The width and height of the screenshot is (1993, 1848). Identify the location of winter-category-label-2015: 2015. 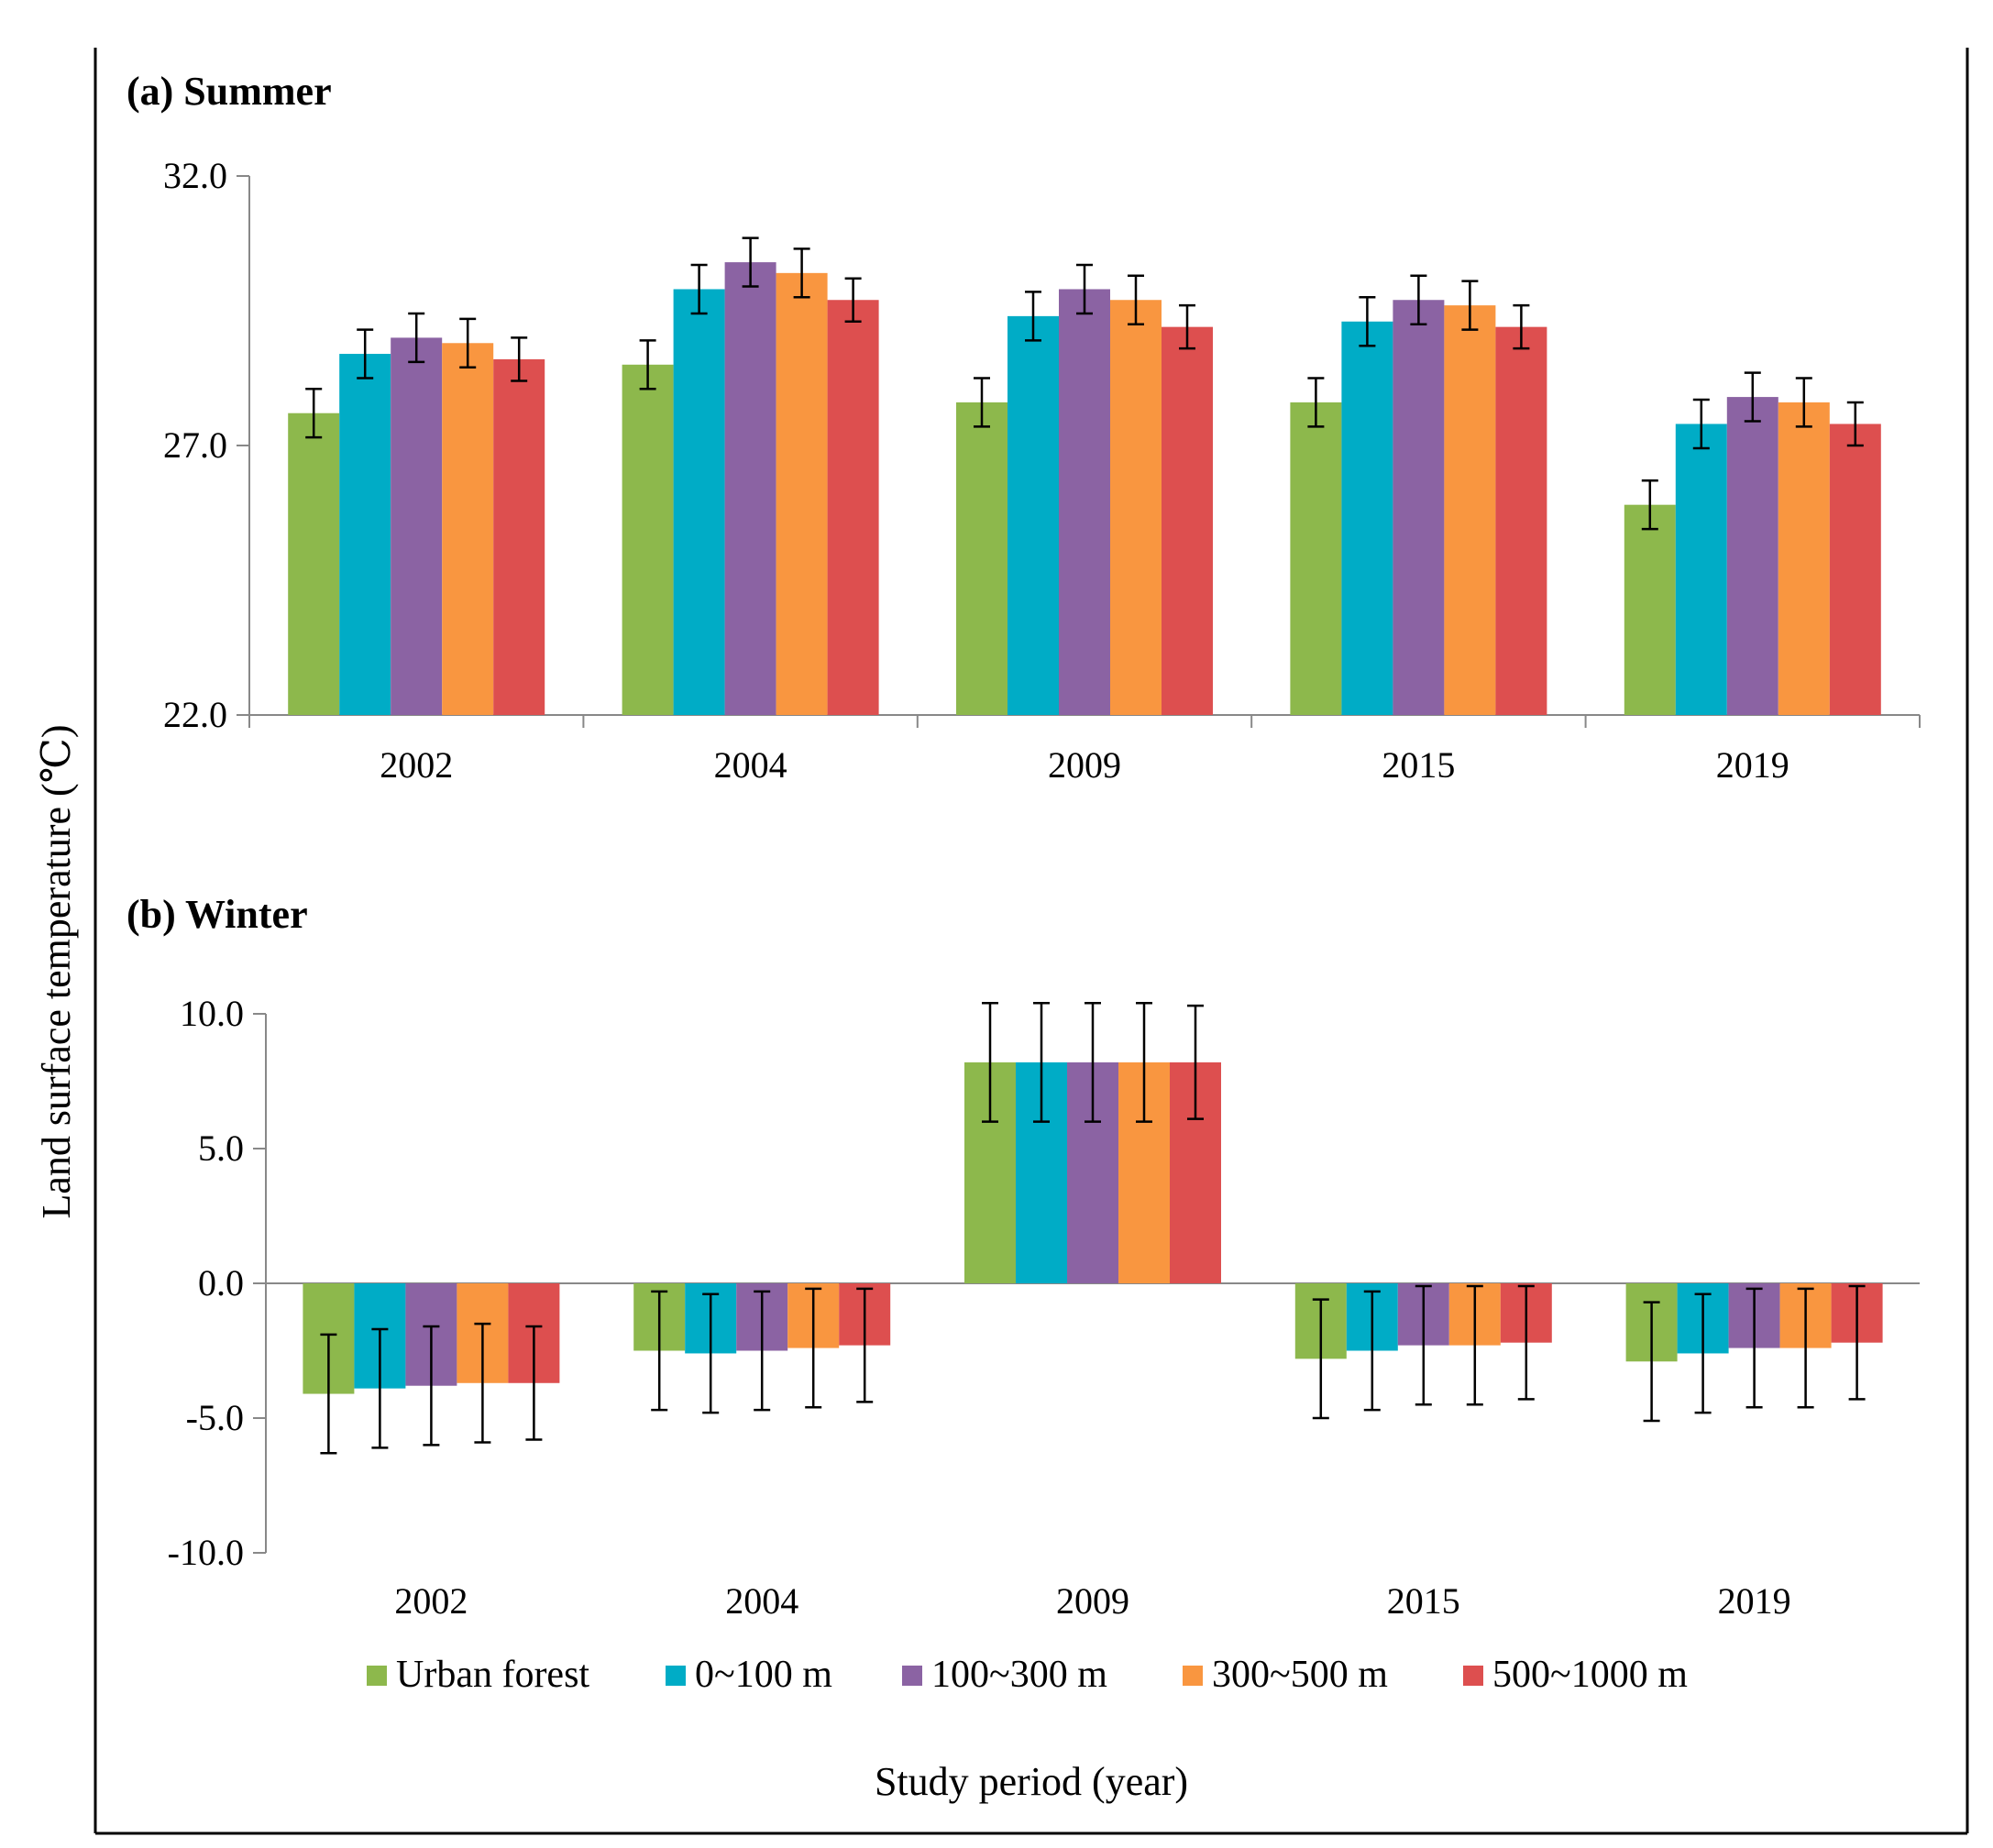
(1423, 1601).